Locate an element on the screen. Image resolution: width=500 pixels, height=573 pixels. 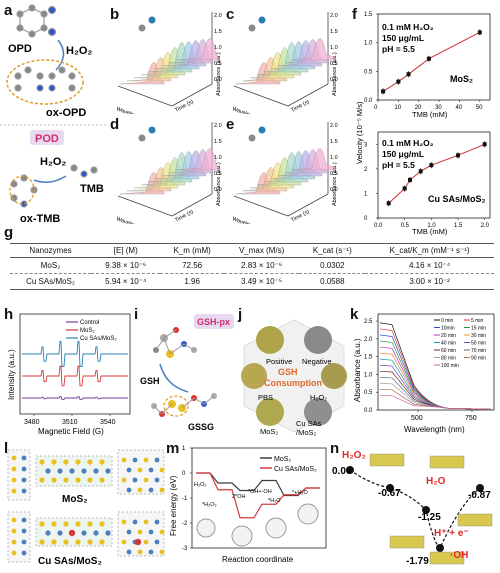
mos2-label: MoS₂ is located at coordinates (75, 499).